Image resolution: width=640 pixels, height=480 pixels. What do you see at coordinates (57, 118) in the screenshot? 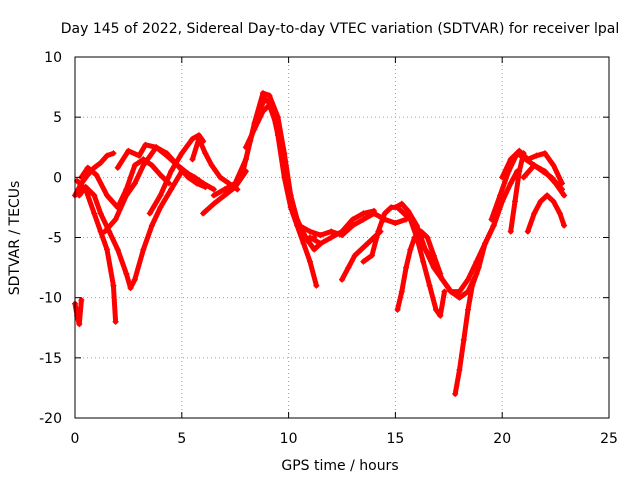
I see `y-tick-label: 5` at bounding box center [57, 118].